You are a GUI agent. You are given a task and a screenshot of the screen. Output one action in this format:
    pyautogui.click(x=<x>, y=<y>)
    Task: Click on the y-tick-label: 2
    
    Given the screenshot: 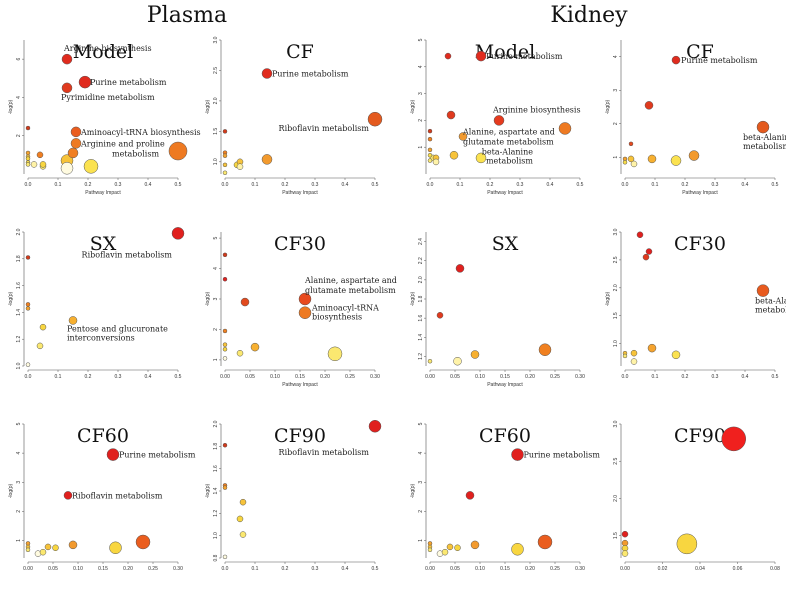 What is the action you would take?
    pyautogui.click(x=616, y=123)
    